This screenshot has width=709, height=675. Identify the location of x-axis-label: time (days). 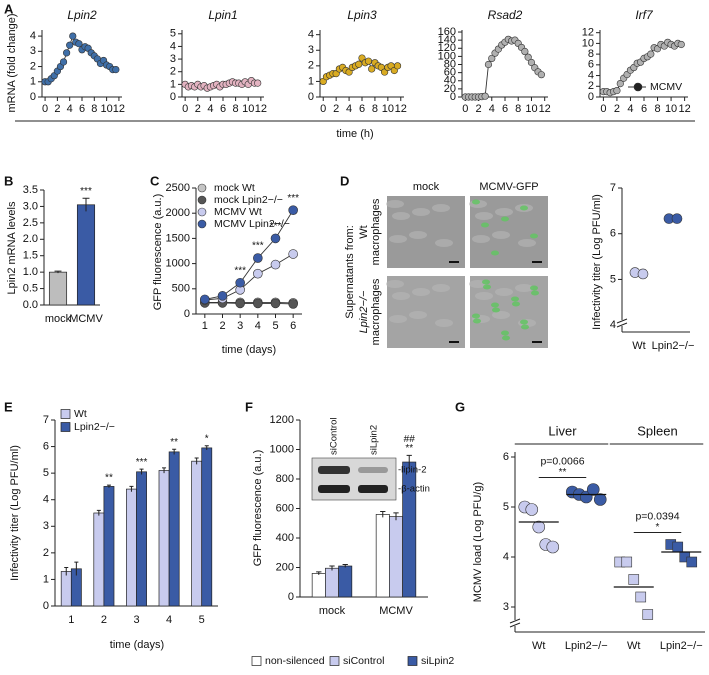
(249, 350).